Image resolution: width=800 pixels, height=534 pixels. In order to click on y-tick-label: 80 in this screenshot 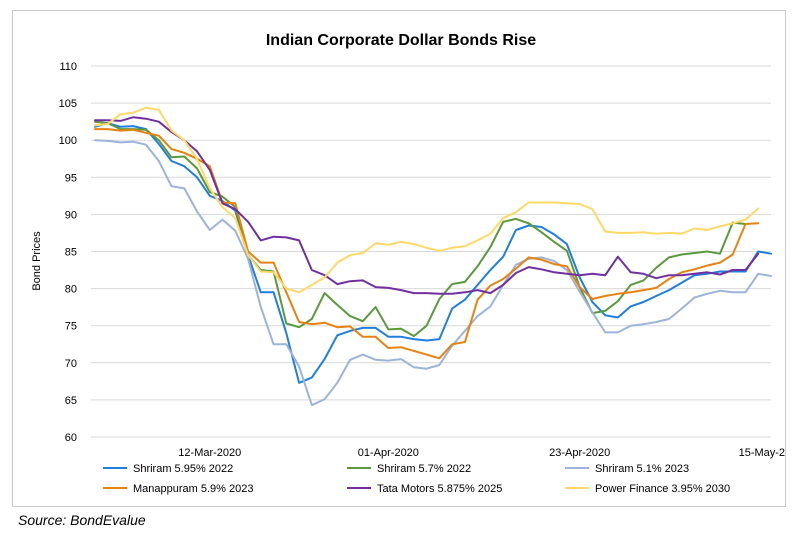, I will do `click(71, 290)`.